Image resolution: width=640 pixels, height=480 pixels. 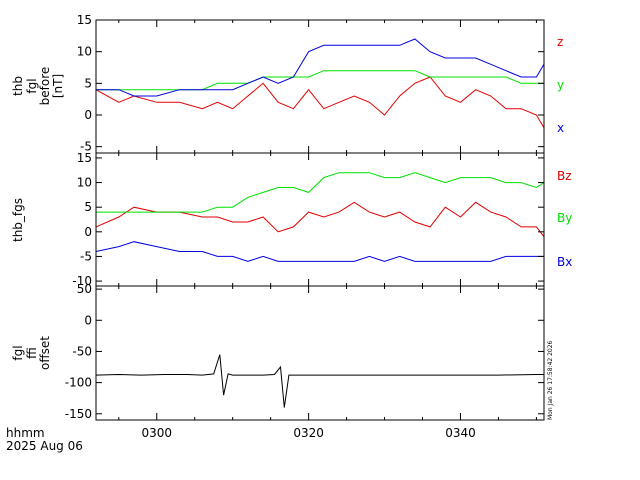 What do you see at coordinates (560, 85) in the screenshot?
I see `legend-y: y` at bounding box center [560, 85].